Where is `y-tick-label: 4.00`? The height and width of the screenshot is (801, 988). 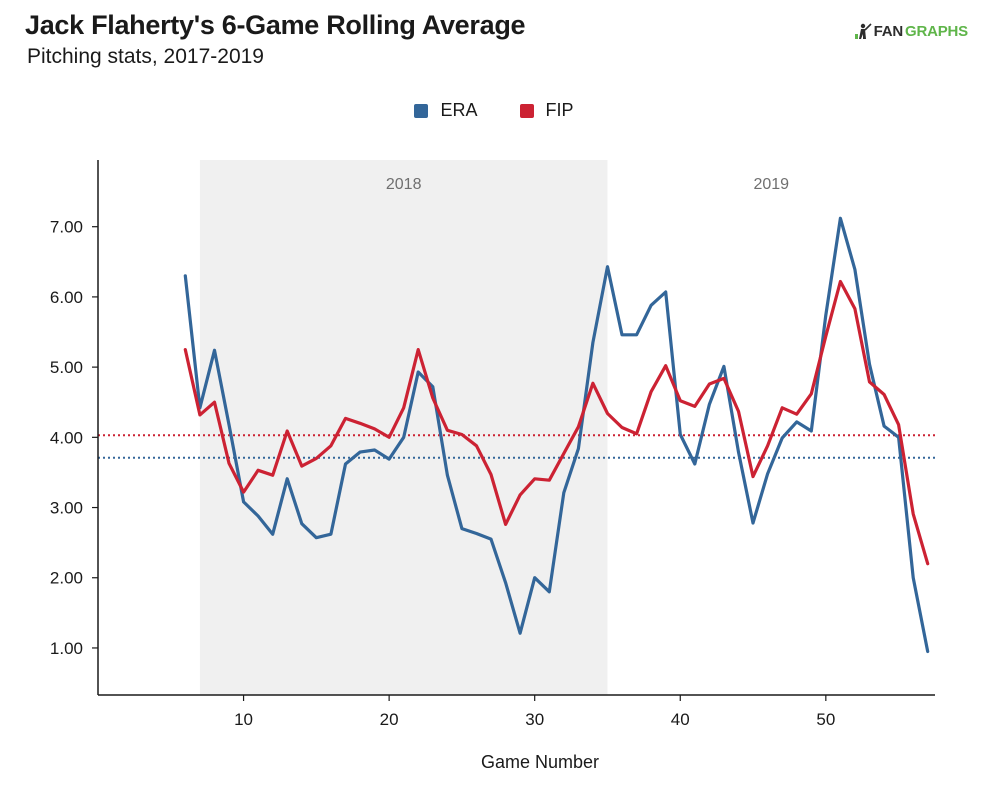
y-tick-label: 4.00 is located at coordinates (66, 437).